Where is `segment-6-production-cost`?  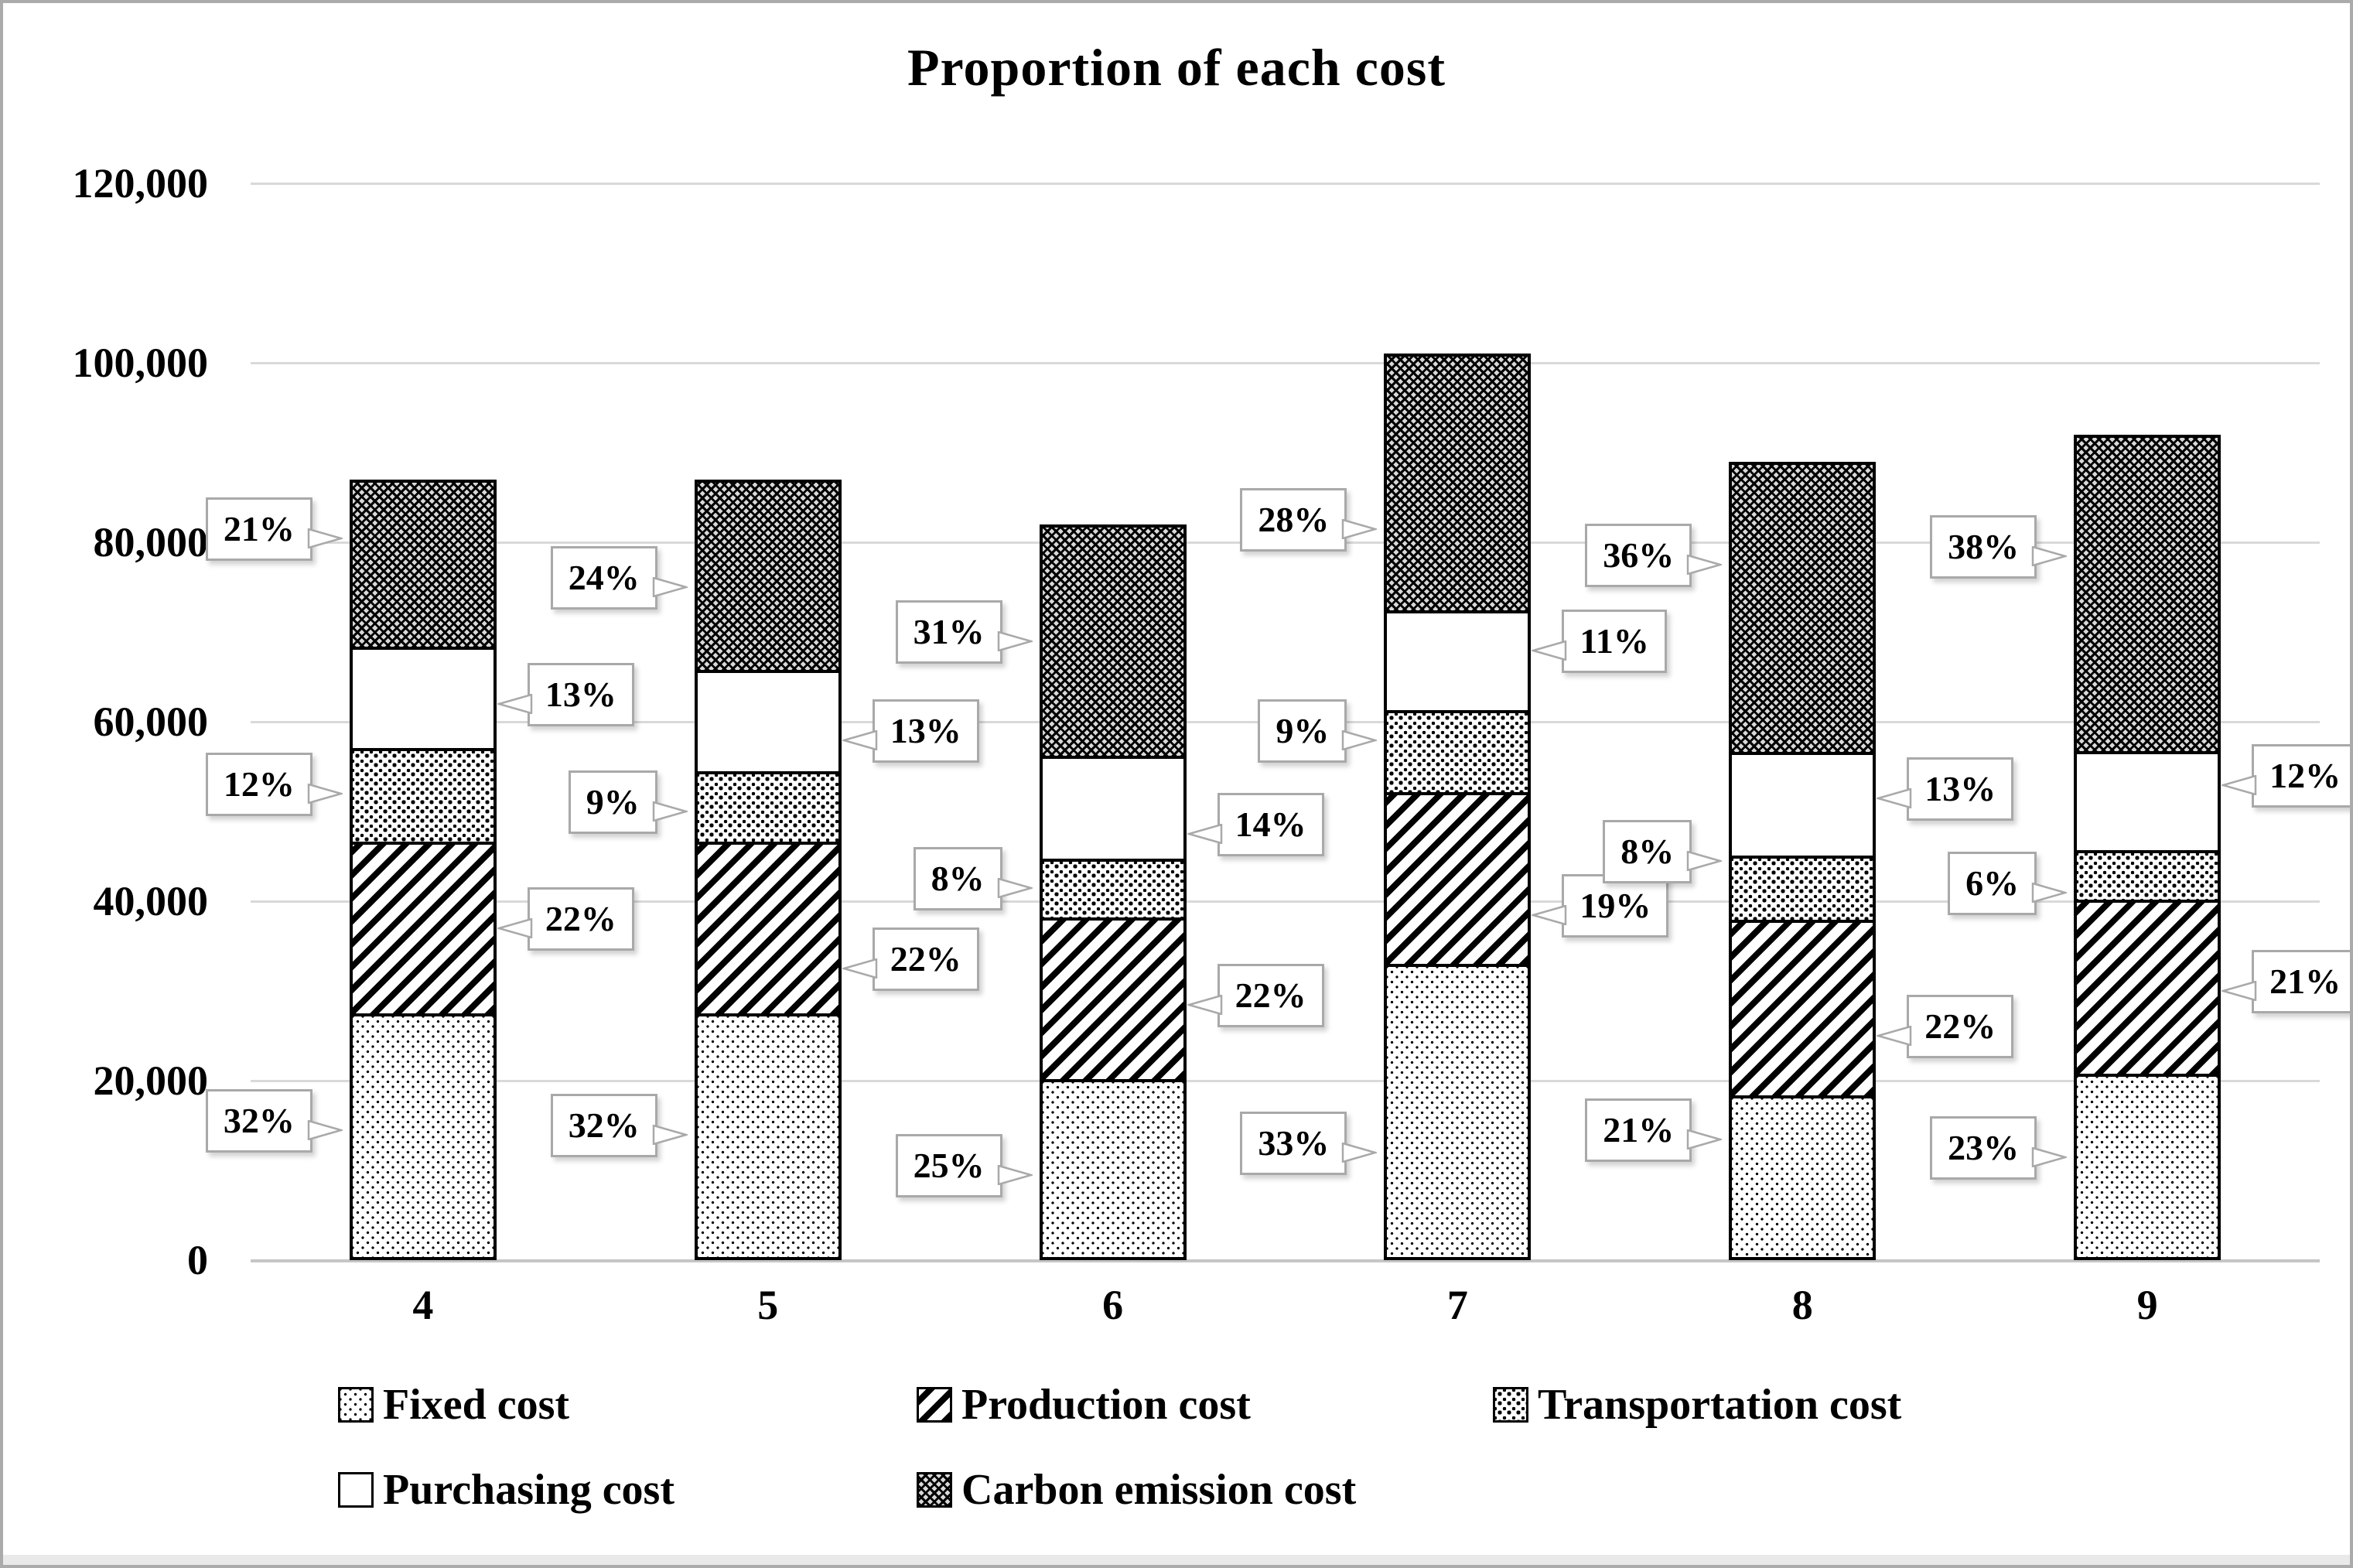
segment-6-production-cost is located at coordinates (1113, 999).